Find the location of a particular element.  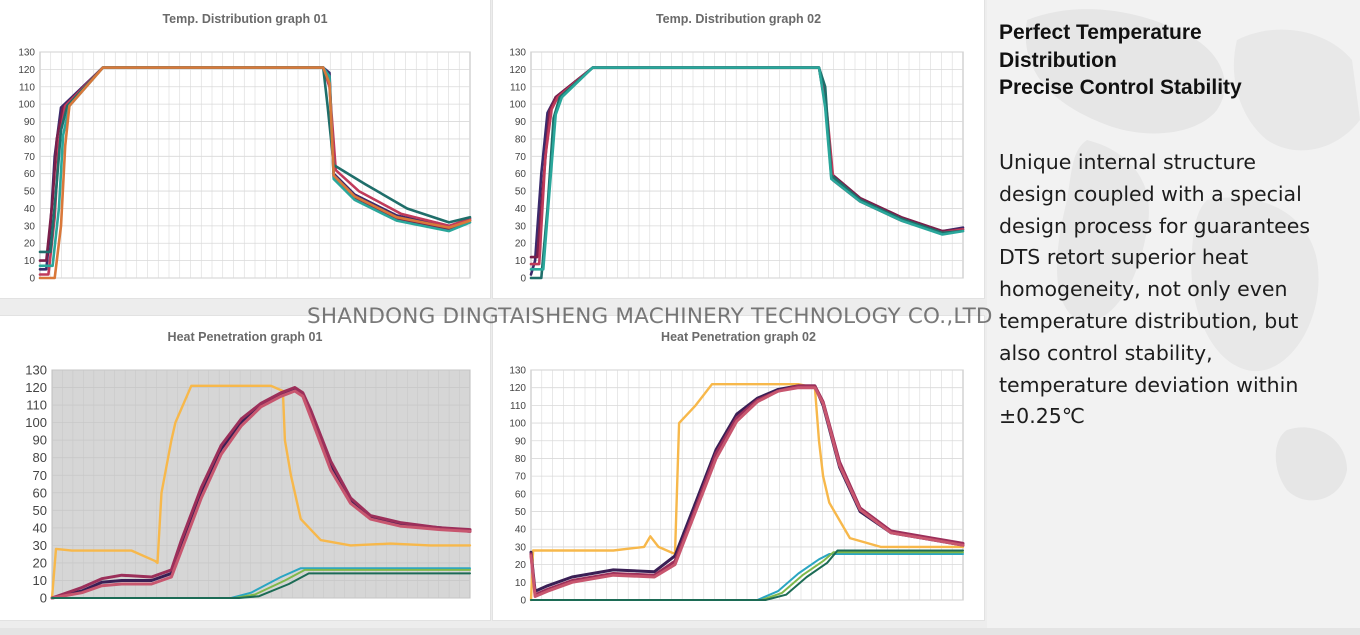

description-line: DTS retort superior heat is located at coordinates (1124, 257).